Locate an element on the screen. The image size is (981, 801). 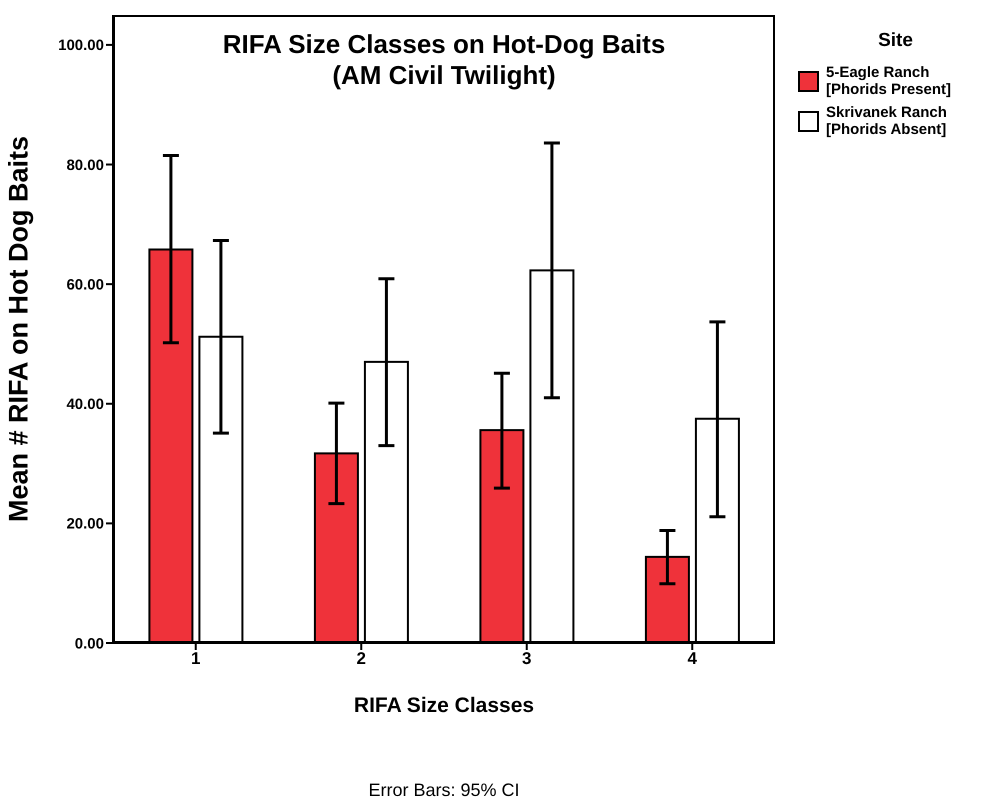
text: RIFA Size Classes on Hot-Dog Baits (AM Civil Twilight) is located at coordinates (444, 60).